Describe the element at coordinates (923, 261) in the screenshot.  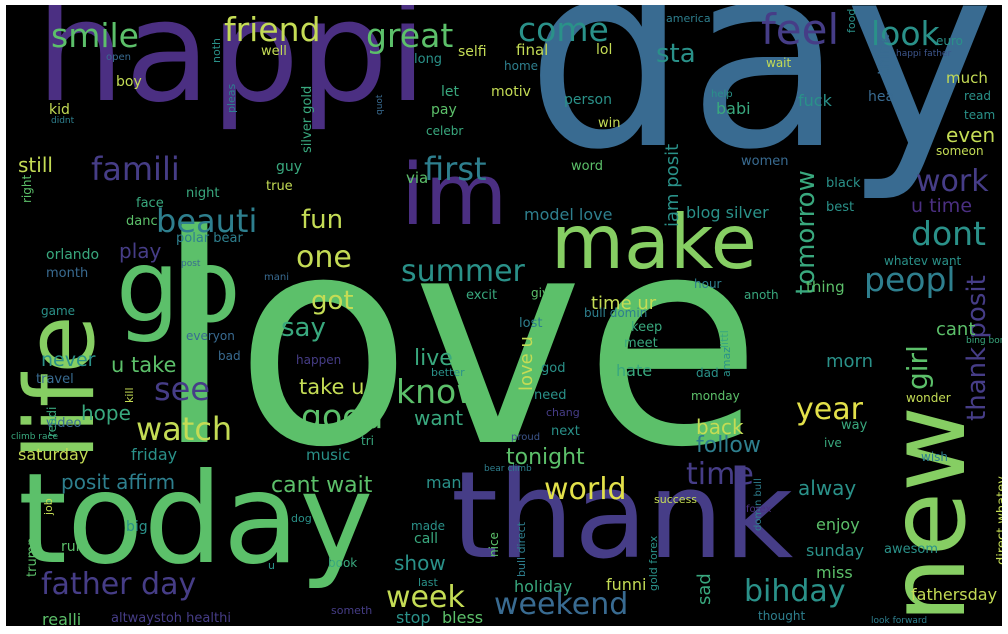
I see `word-whatev-want: whatev want` at that location.